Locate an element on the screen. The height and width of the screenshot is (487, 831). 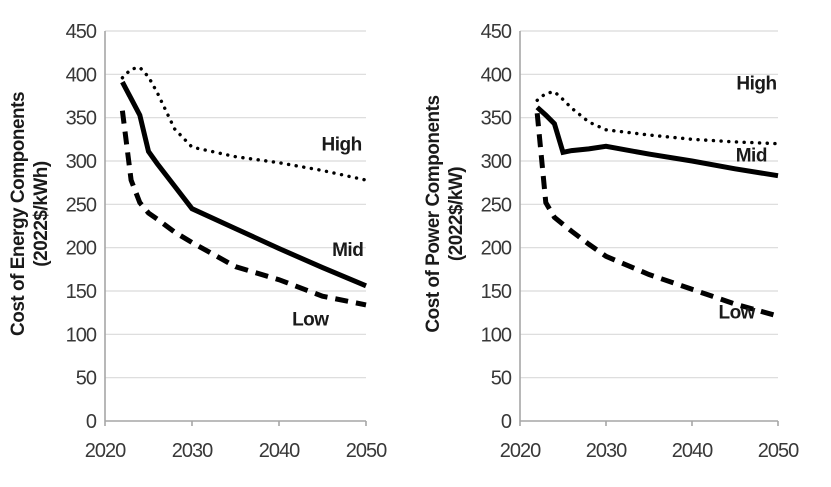
y-axis-title-line: Cost of Energy Components is located at coordinates (18, 214).